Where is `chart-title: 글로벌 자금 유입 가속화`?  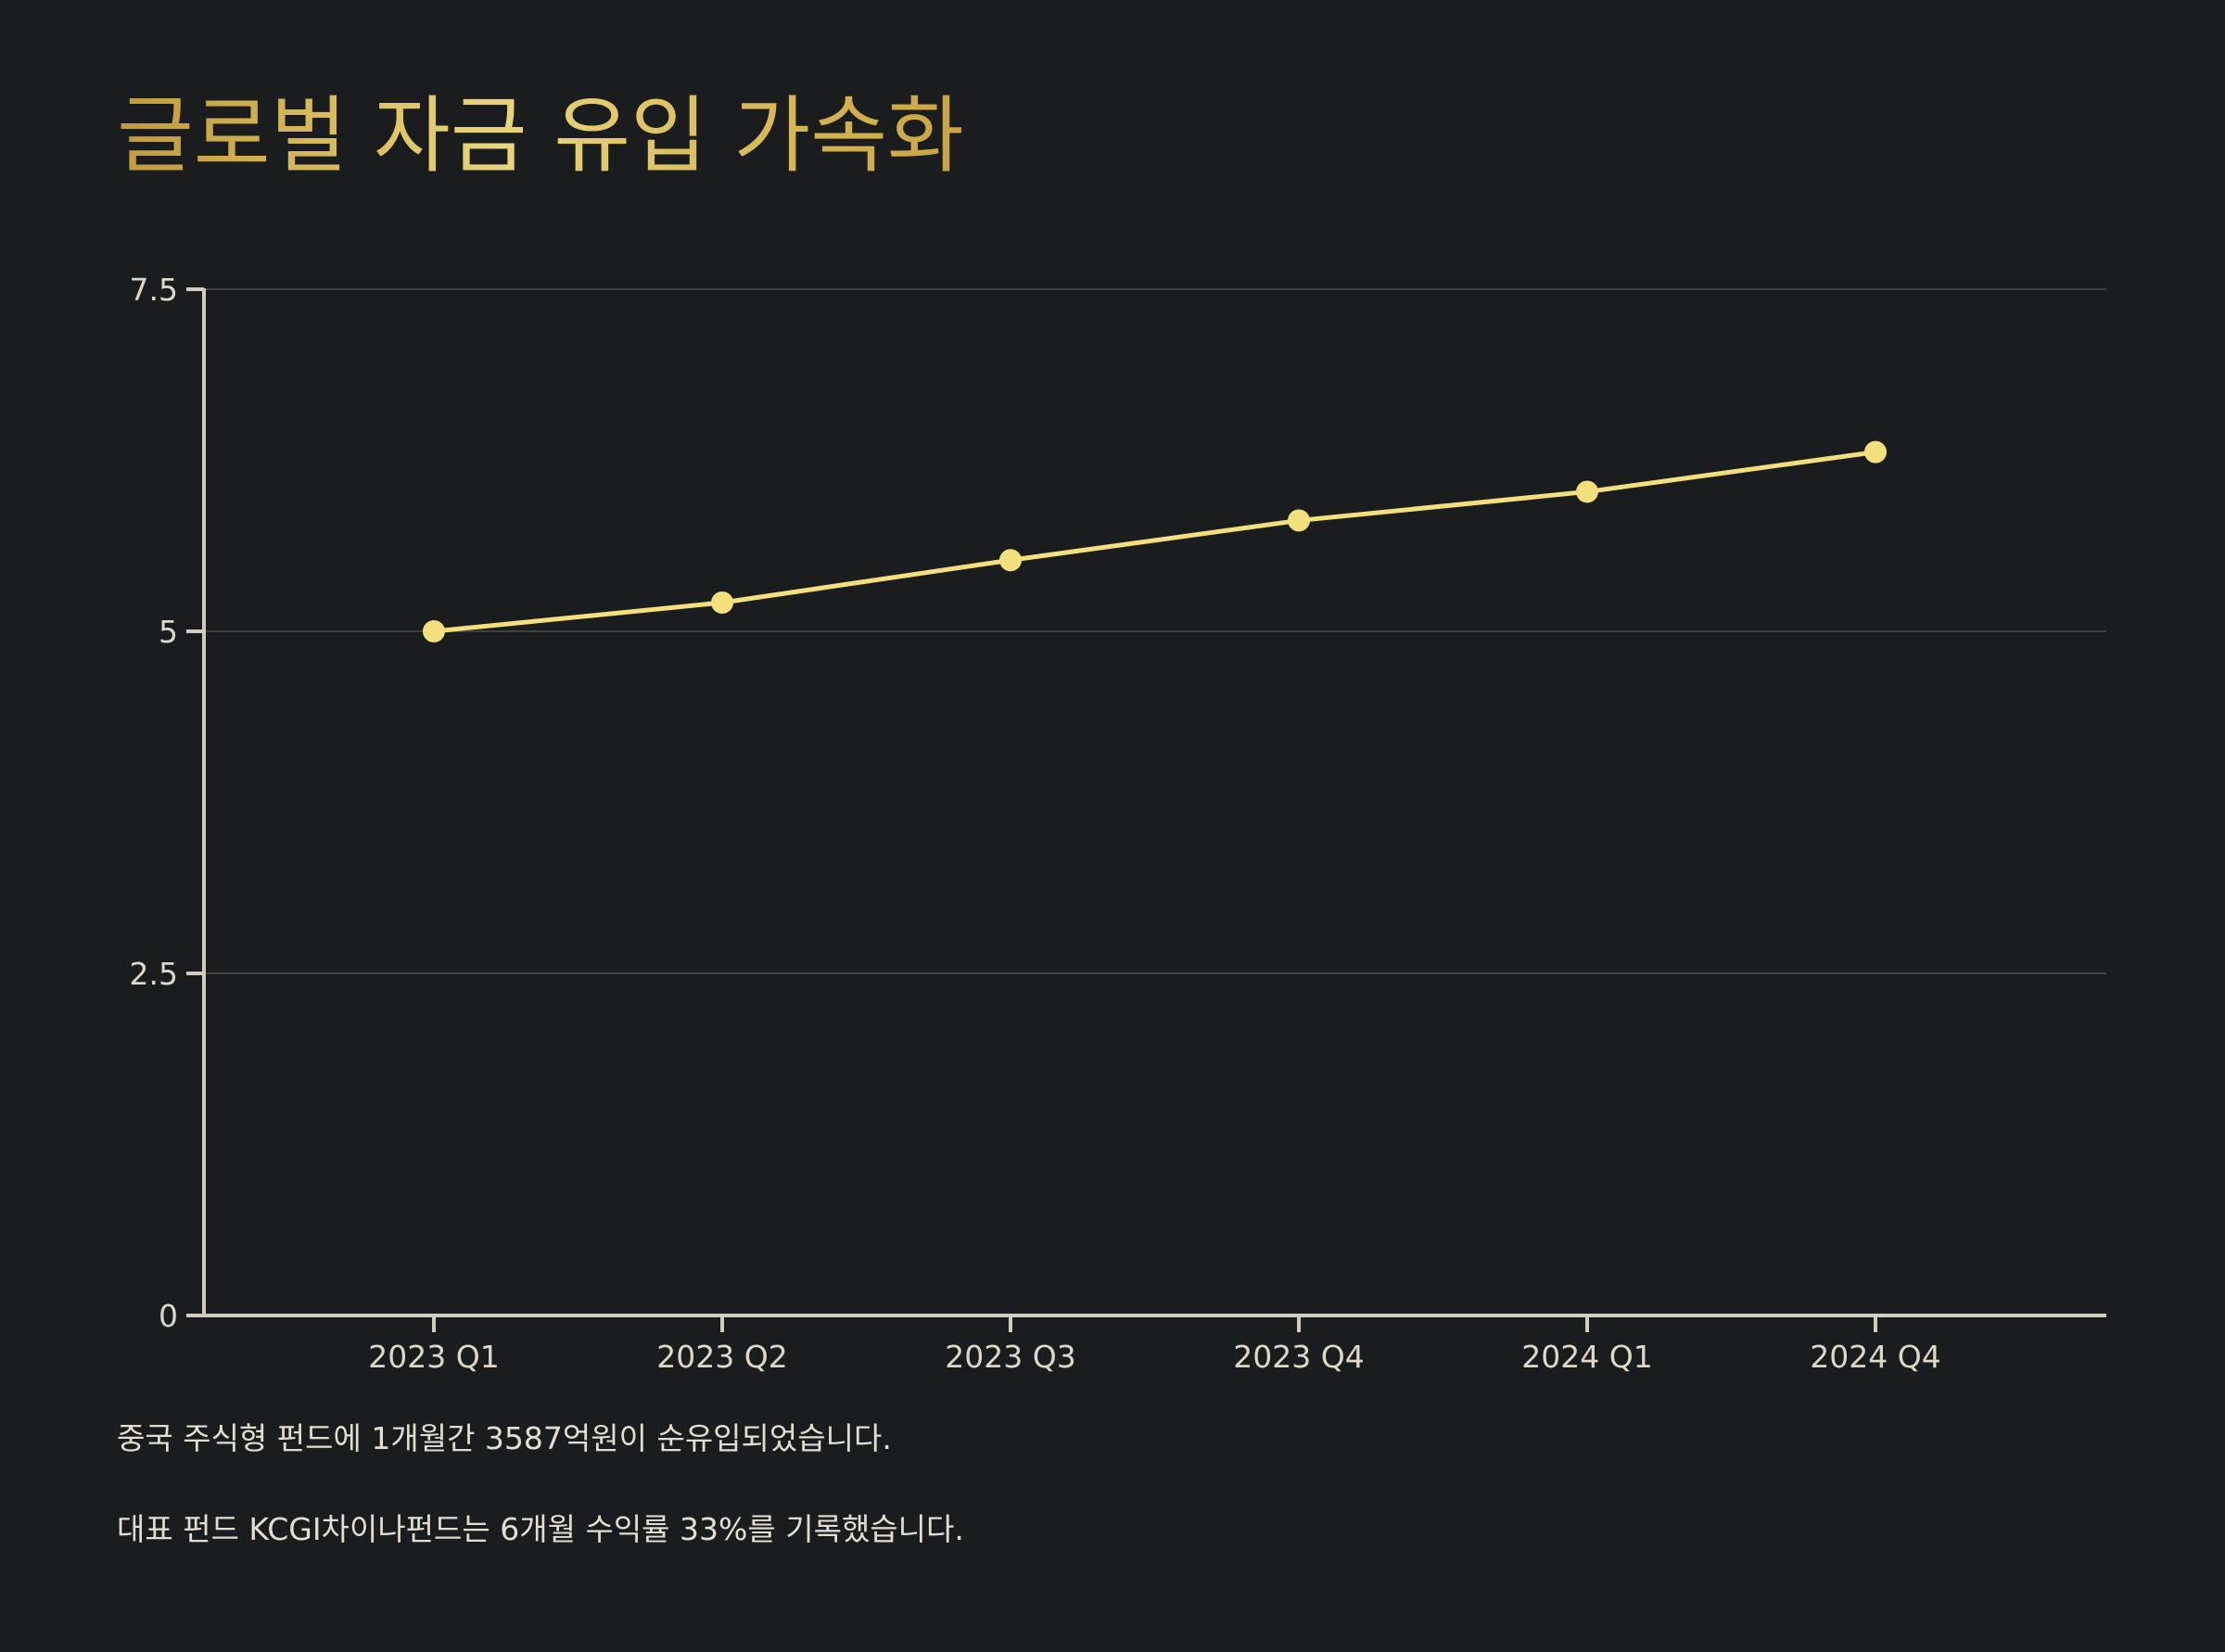 chart-title: 글로벌 자금 유입 가속화 is located at coordinates (540, 136).